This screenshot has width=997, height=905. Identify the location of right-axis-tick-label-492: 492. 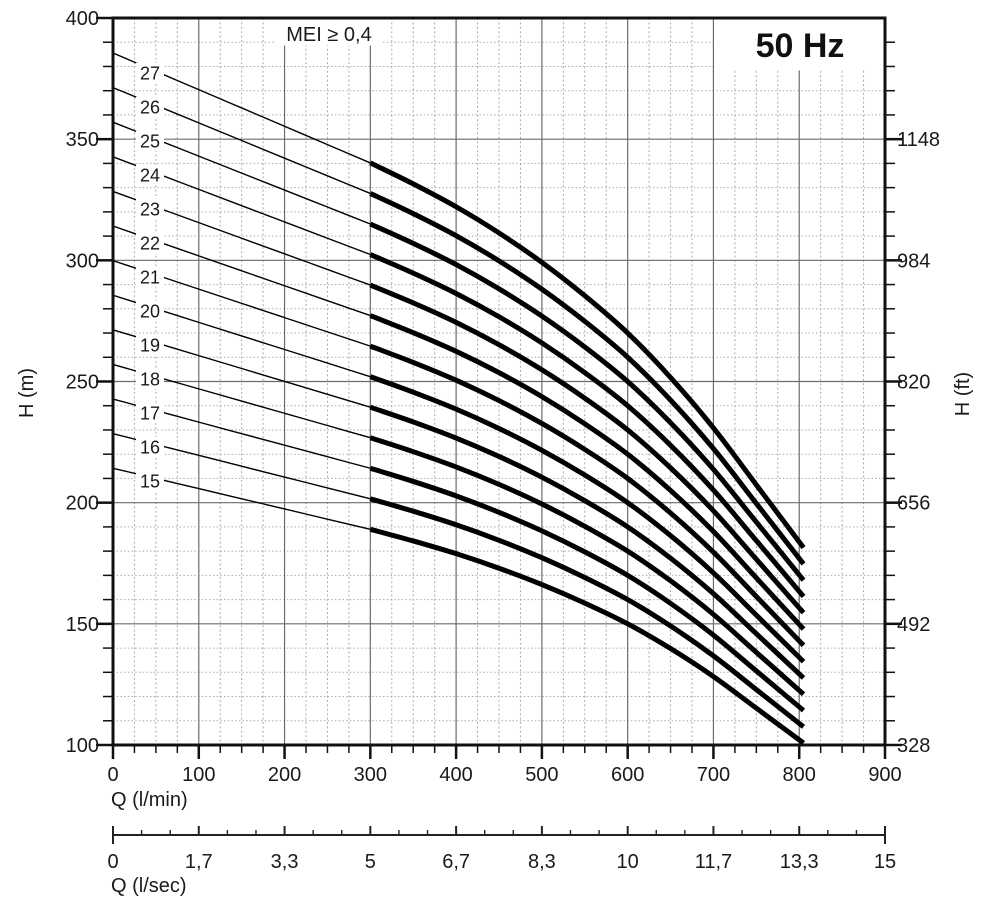
(913, 625).